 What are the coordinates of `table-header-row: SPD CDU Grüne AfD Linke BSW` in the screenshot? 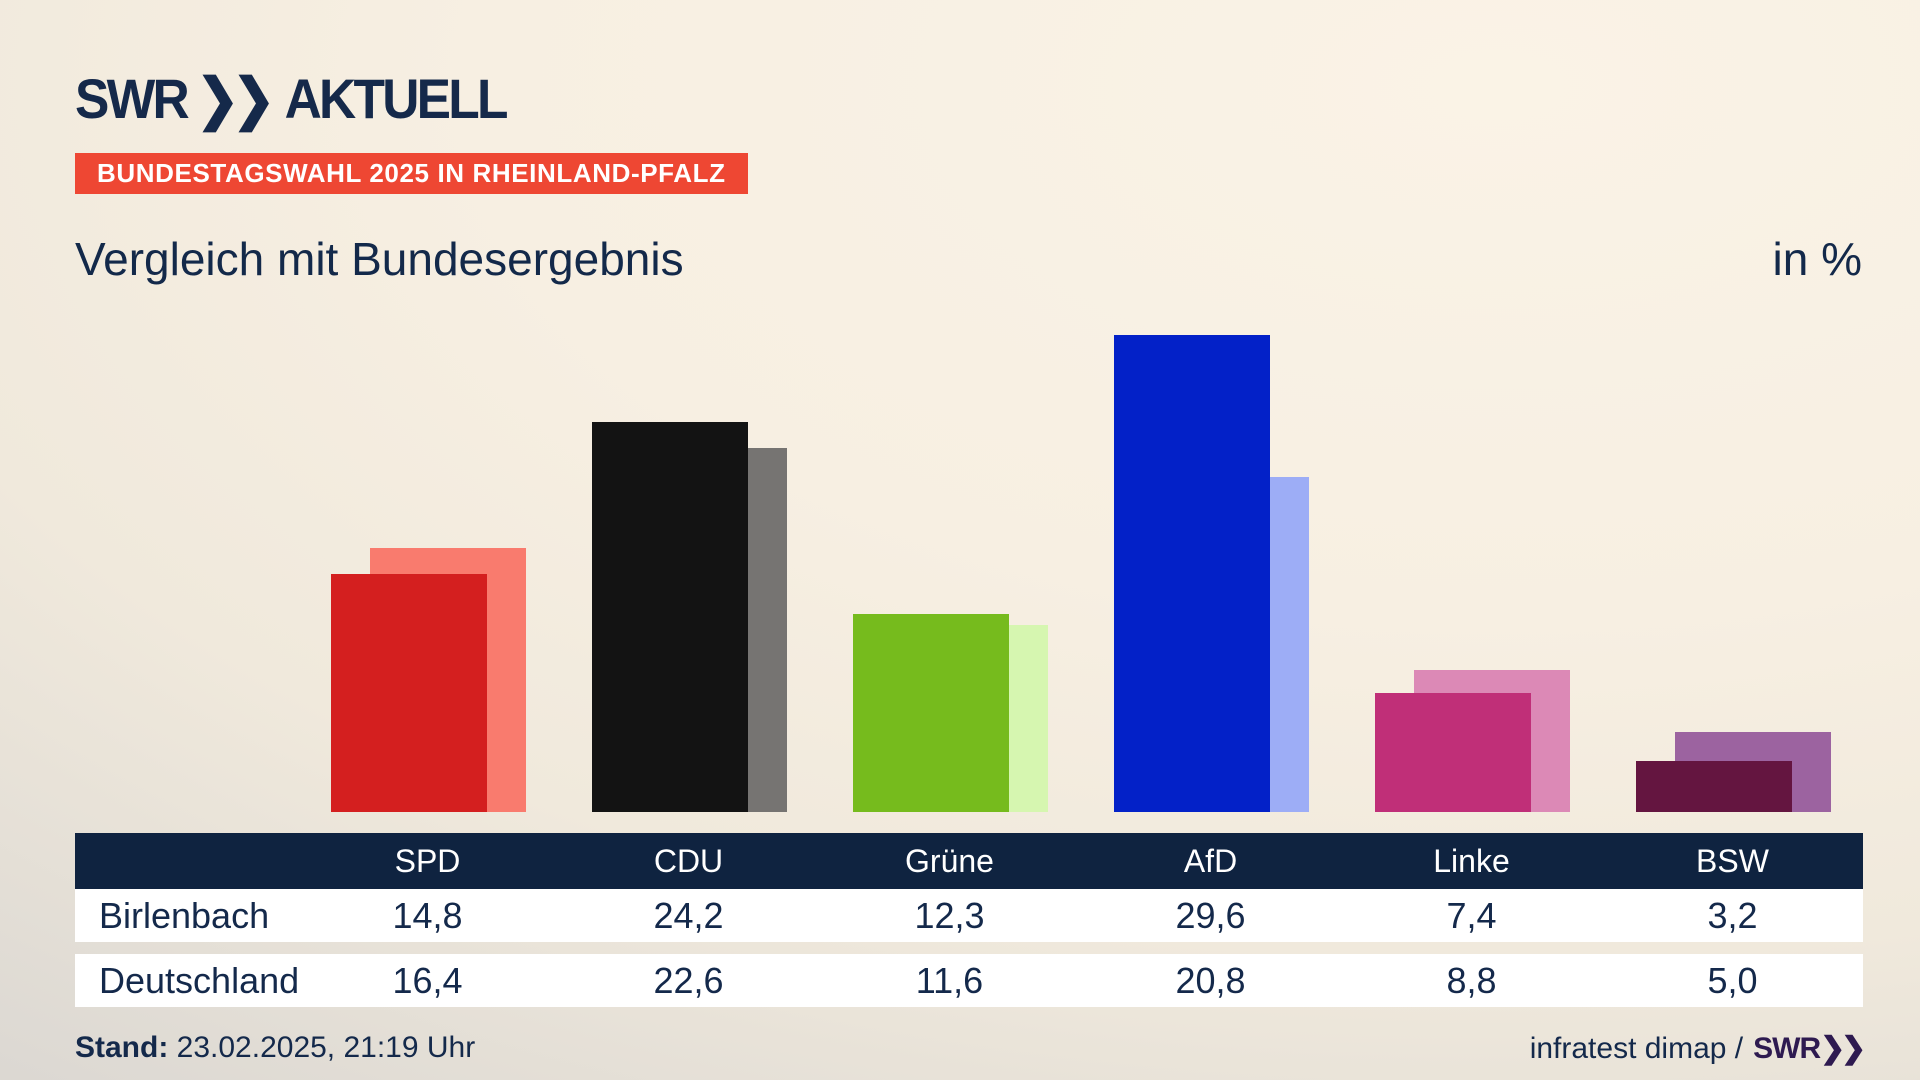 It's located at (969, 861).